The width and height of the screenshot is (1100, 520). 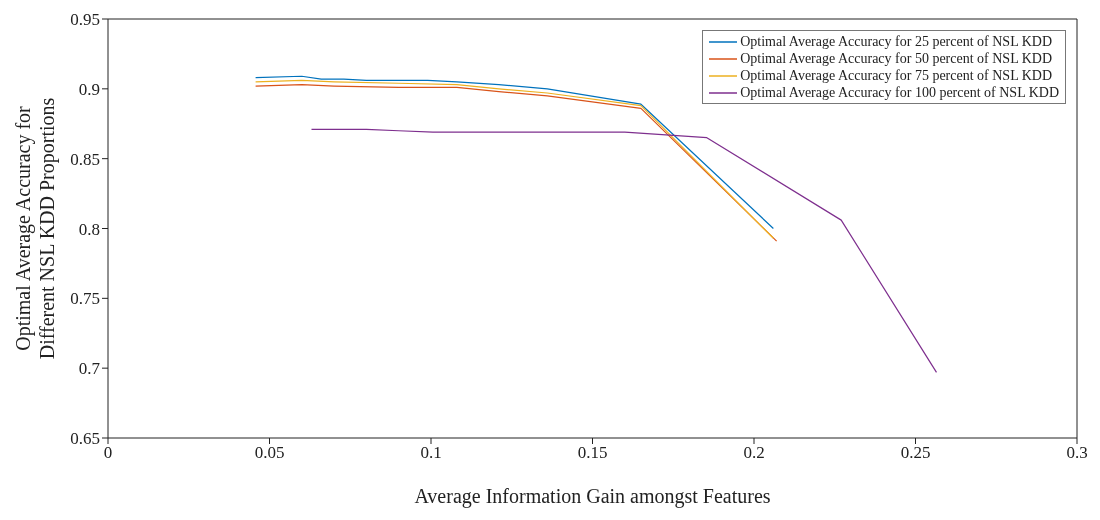 What do you see at coordinates (431, 453) in the screenshot?
I see `x-tick-label: 0.1` at bounding box center [431, 453].